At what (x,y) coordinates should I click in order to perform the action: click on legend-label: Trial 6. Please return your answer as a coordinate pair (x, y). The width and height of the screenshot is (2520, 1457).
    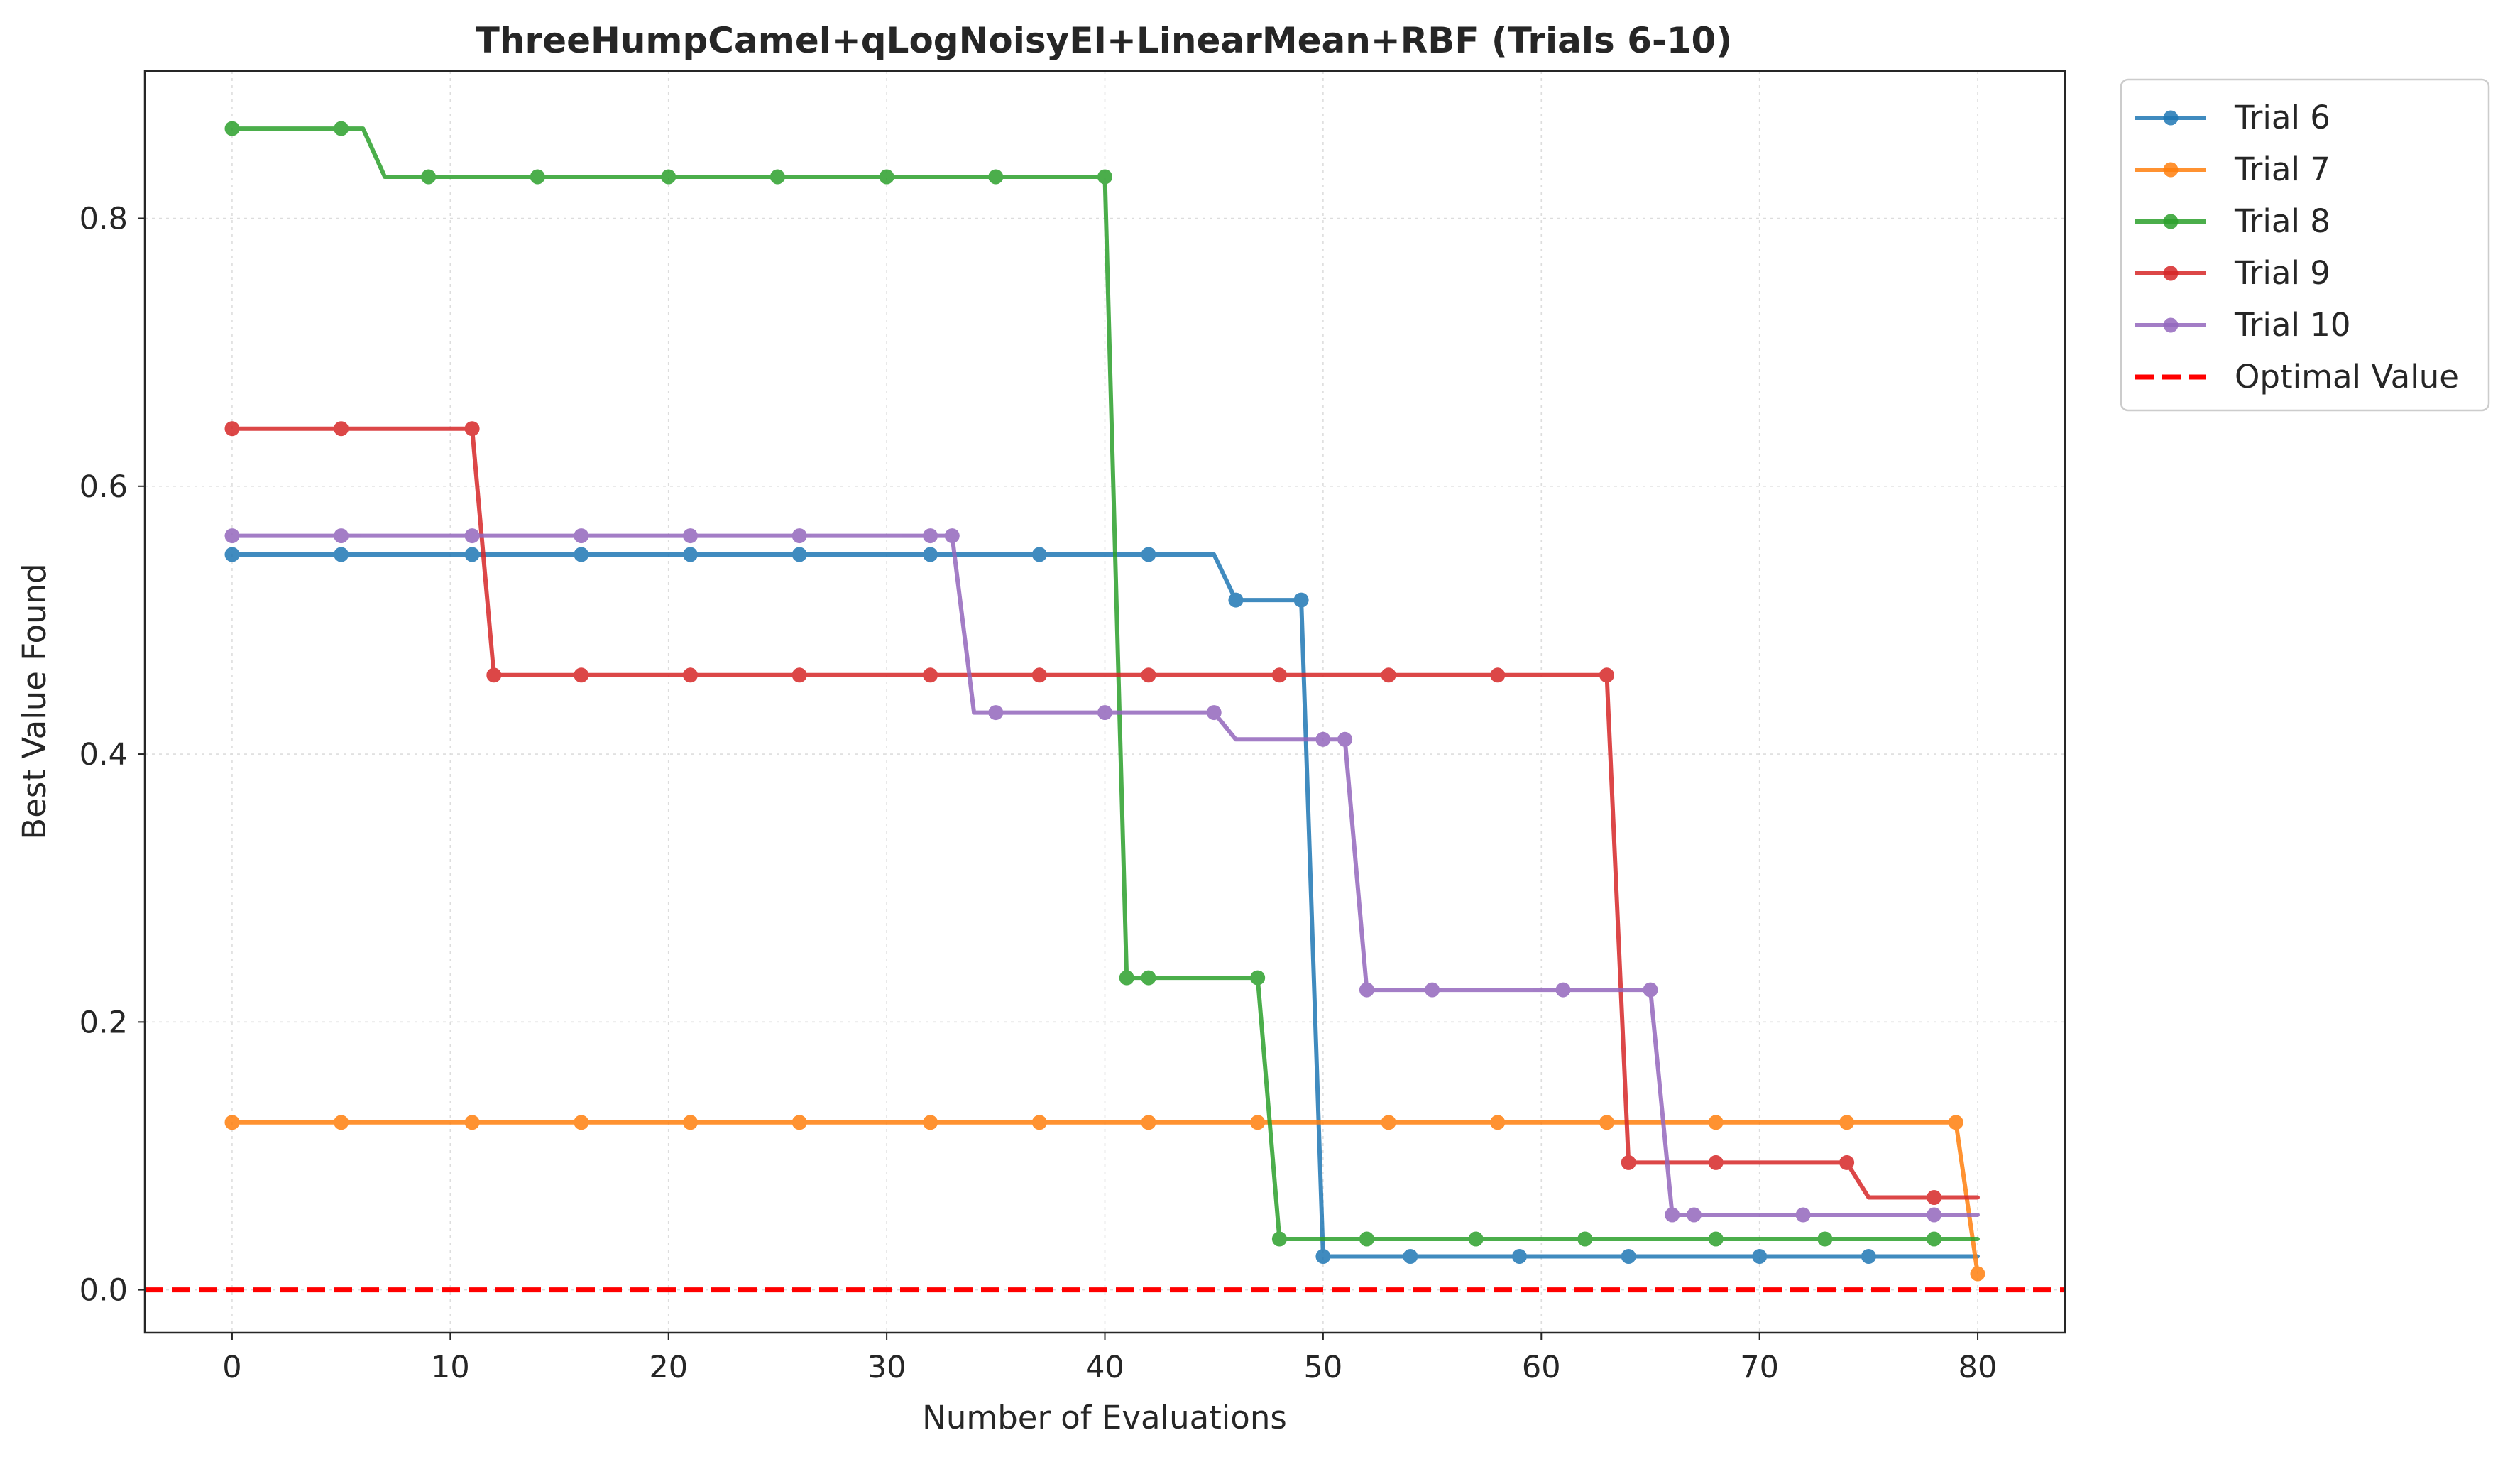
    Looking at the image, I should click on (2282, 117).